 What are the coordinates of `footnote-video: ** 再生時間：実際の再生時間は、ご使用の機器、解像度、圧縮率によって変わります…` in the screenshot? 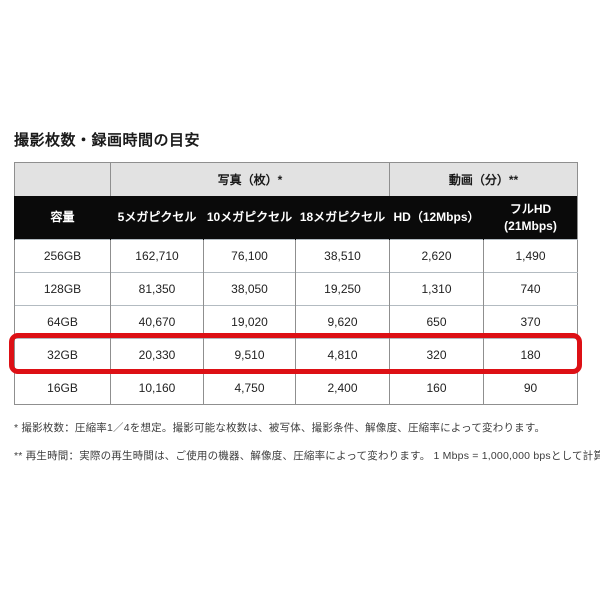 It's located at (307, 456).